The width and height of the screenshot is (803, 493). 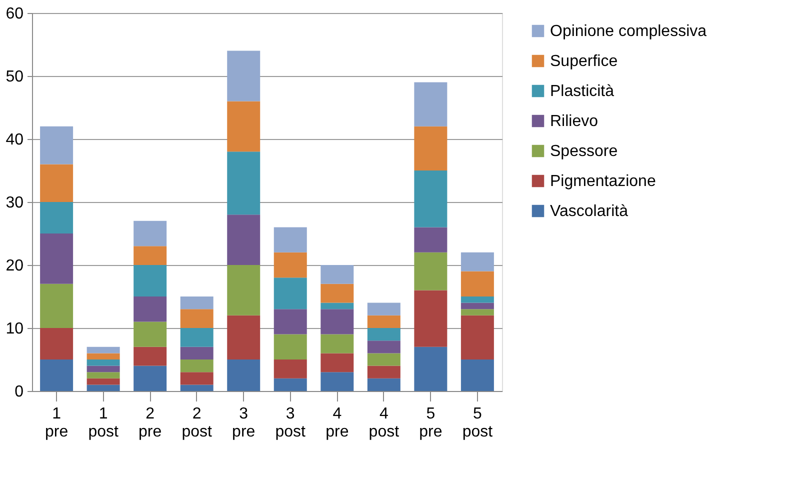 I want to click on y-tick-label: 30, so click(x=15, y=203).